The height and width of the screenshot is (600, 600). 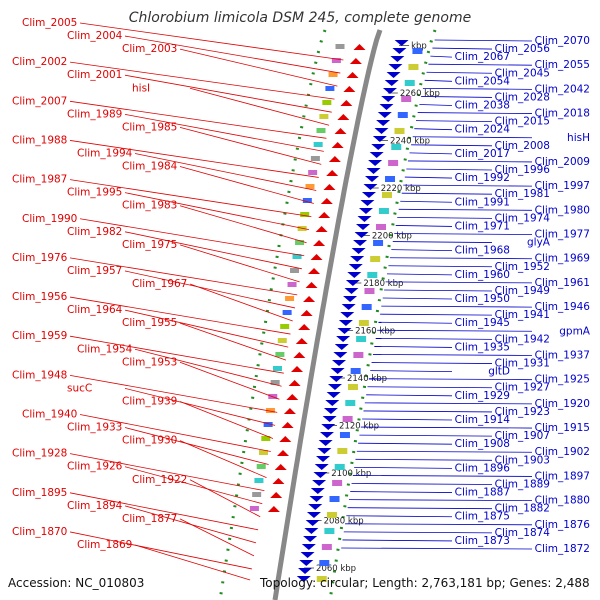 What do you see at coordinates (539, 243) in the screenshot?
I see `reverse-gene-label: glyA` at bounding box center [539, 243].